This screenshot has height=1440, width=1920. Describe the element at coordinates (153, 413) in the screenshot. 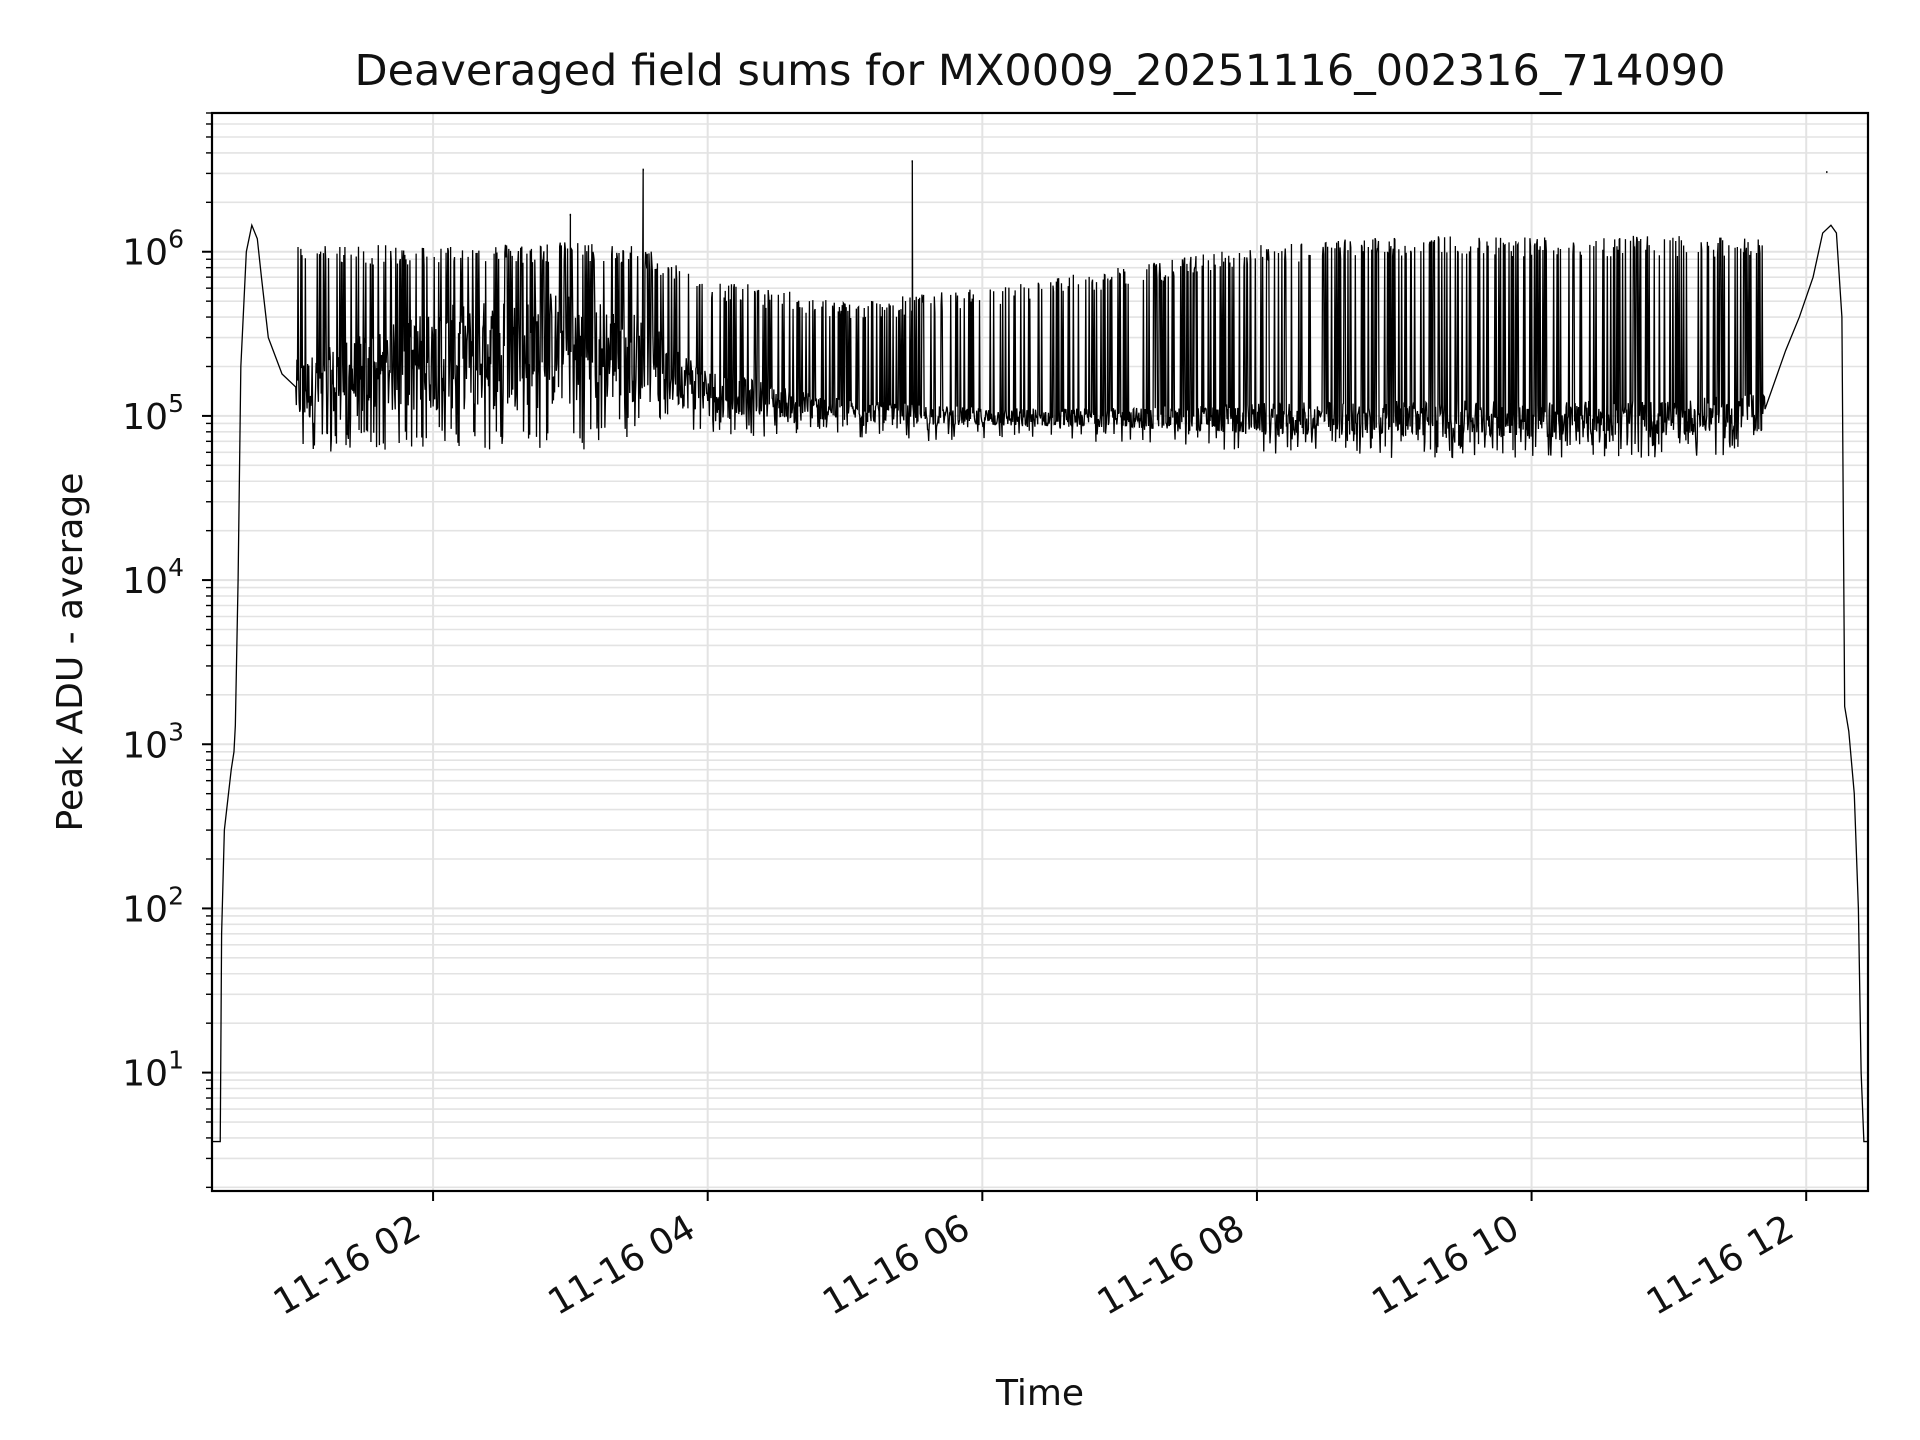

I see `y-tick-label: 10⁵` at that location.